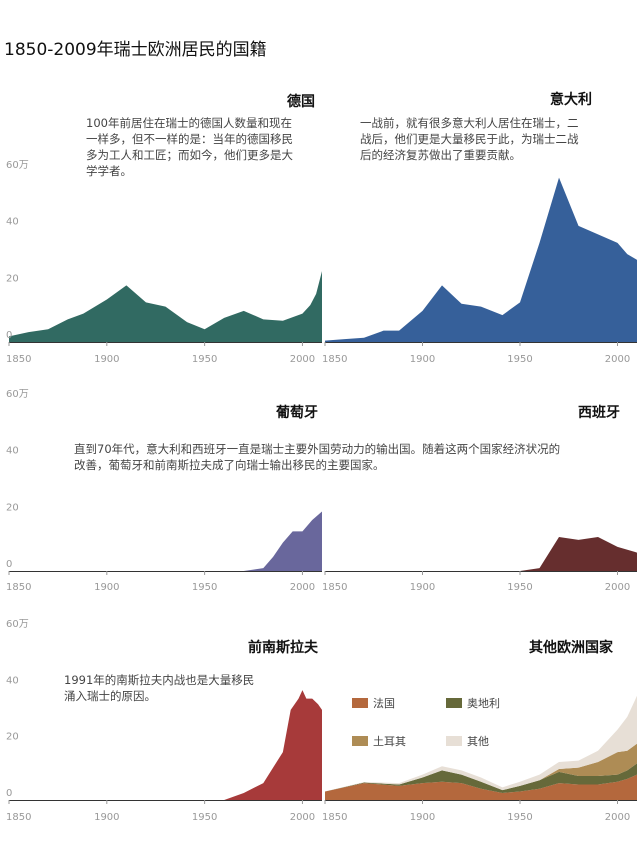 This screenshot has height=859, width=640. What do you see at coordinates (571, 647) in the screenshot?
I see `panel-title: 其他欧洲国家` at bounding box center [571, 647].